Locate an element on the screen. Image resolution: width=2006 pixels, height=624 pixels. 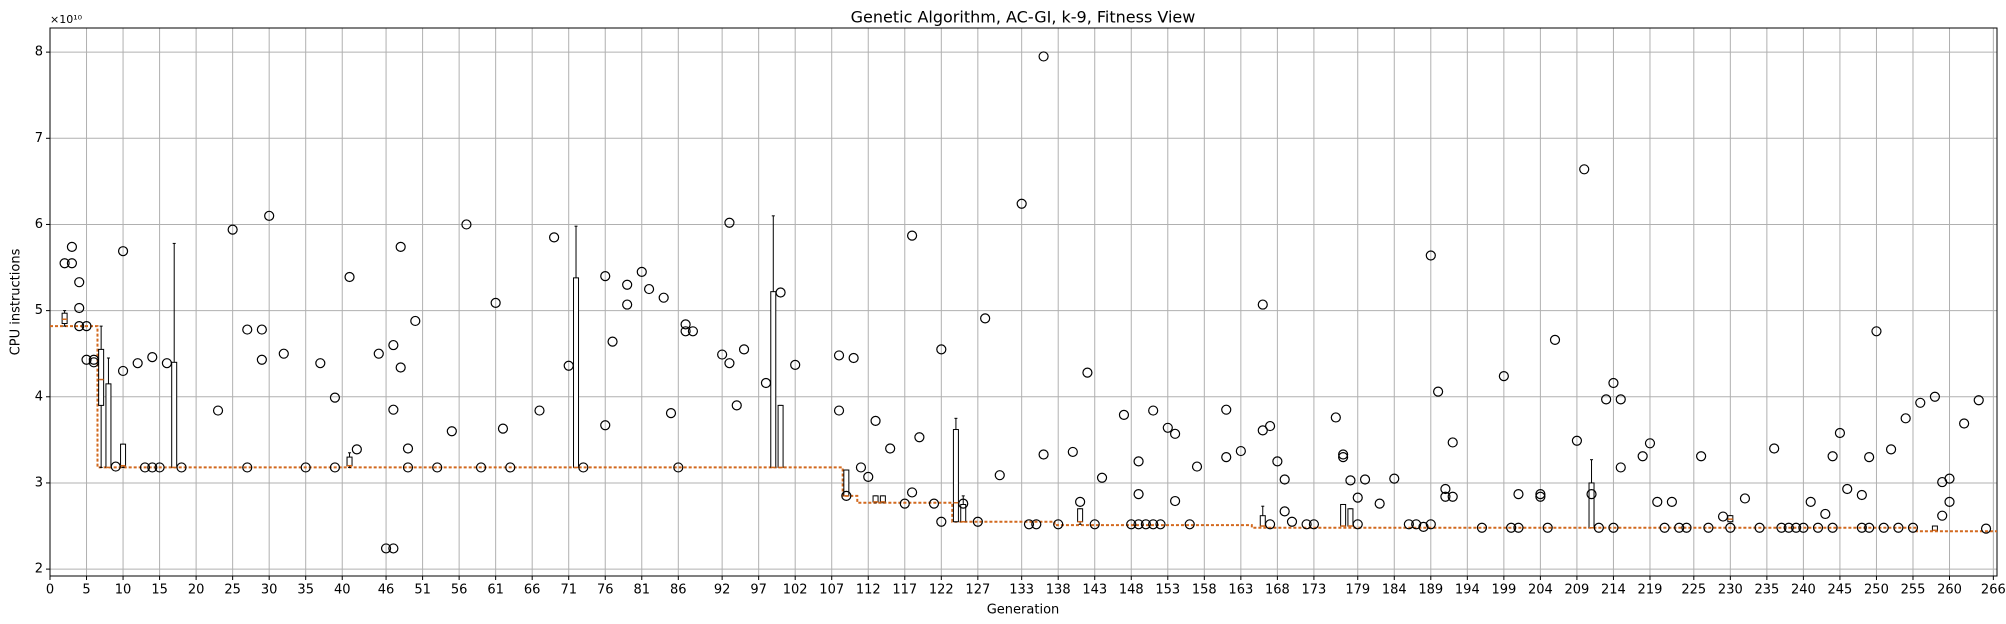
x-tick-label: 260 is located at coordinates (1949, 590).